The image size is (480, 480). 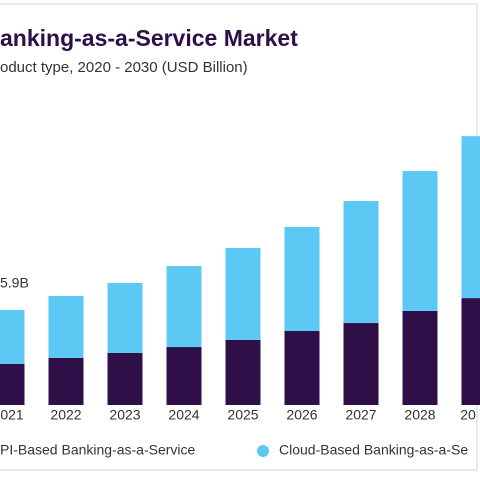 What do you see at coordinates (14, 283) in the screenshot?
I see `data-label: 5.9B` at bounding box center [14, 283].